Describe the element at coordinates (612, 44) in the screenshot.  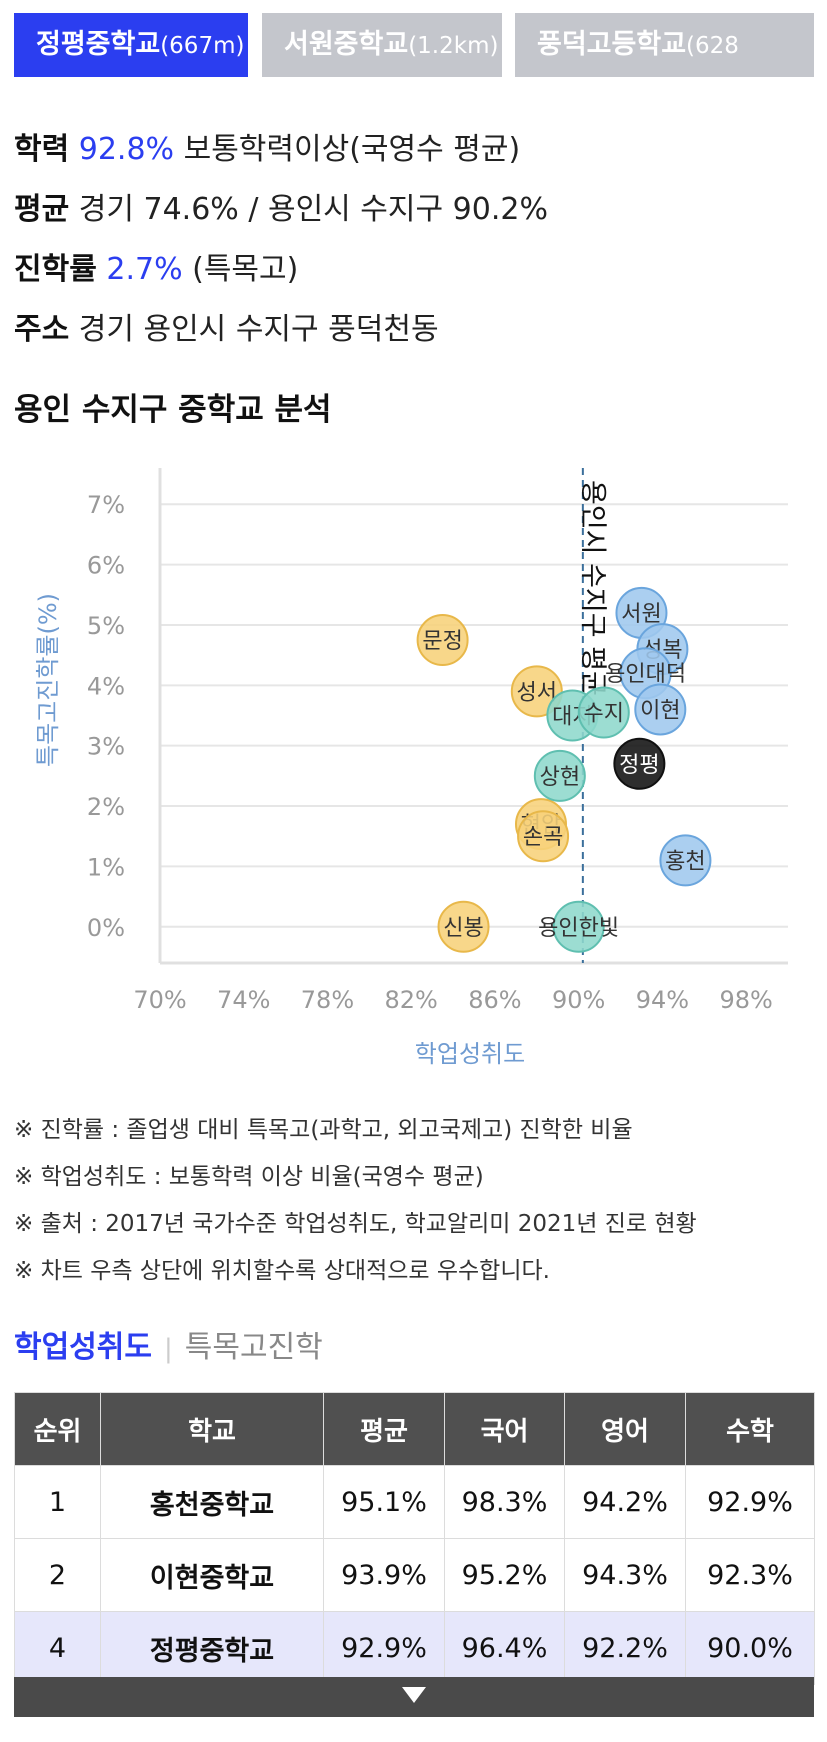
I see `tab-name: 풍덕고등학교` at that location.